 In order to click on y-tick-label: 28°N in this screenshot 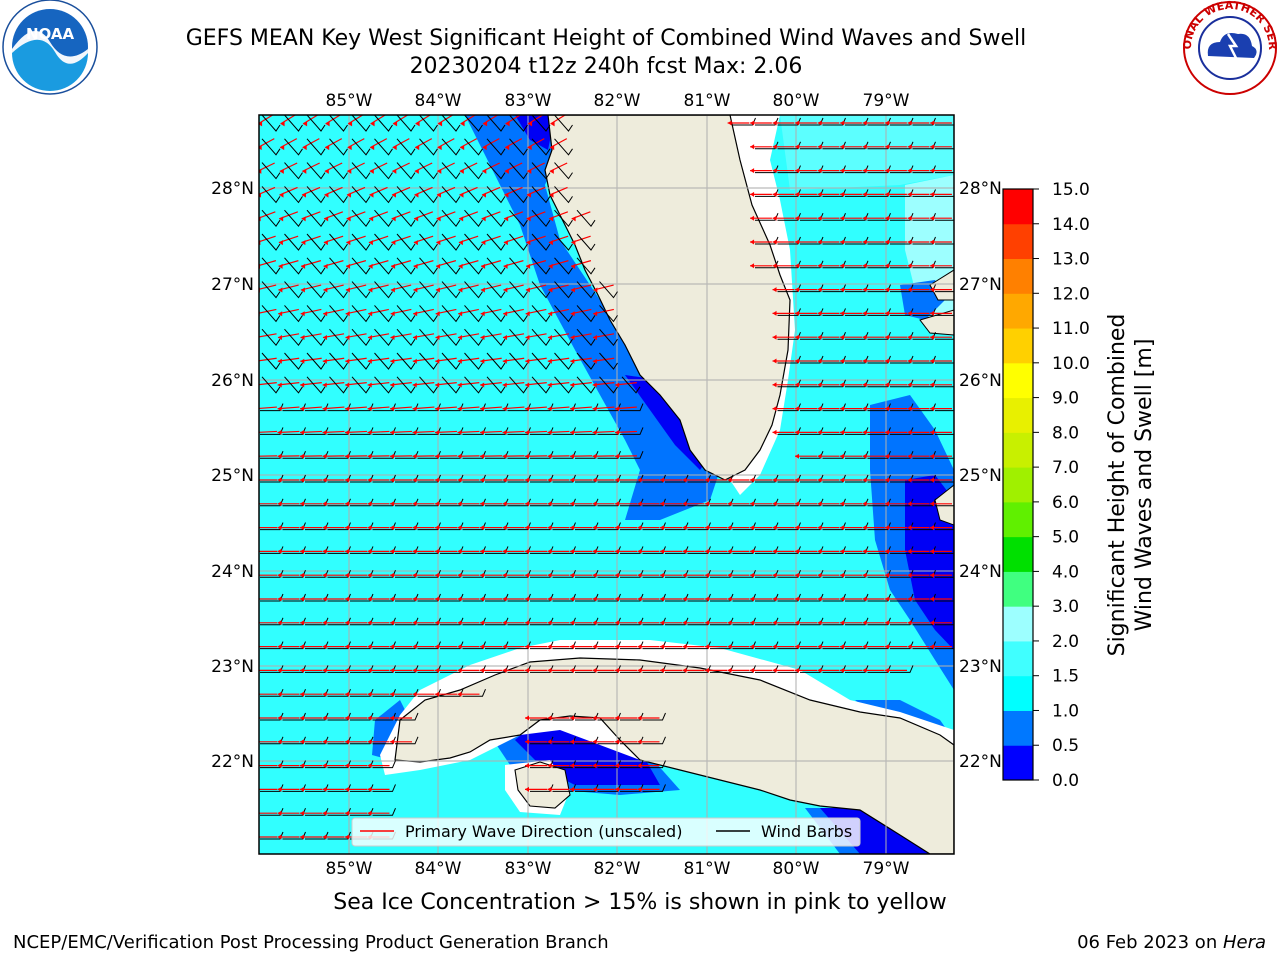, I will do `click(232, 189)`.